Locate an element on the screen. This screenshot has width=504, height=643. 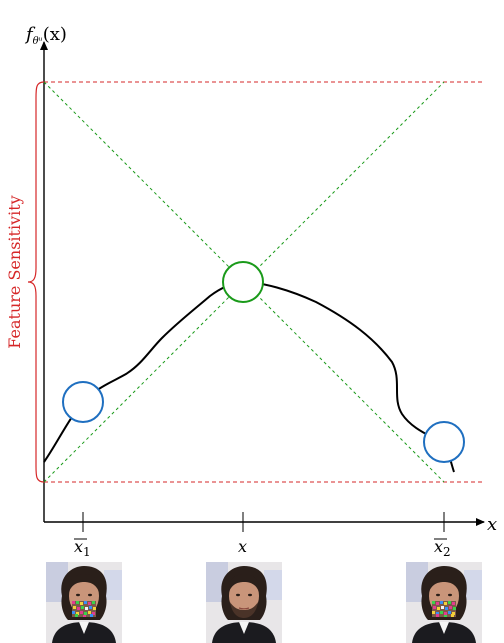
face-image-original is located at coordinates (244, 602).